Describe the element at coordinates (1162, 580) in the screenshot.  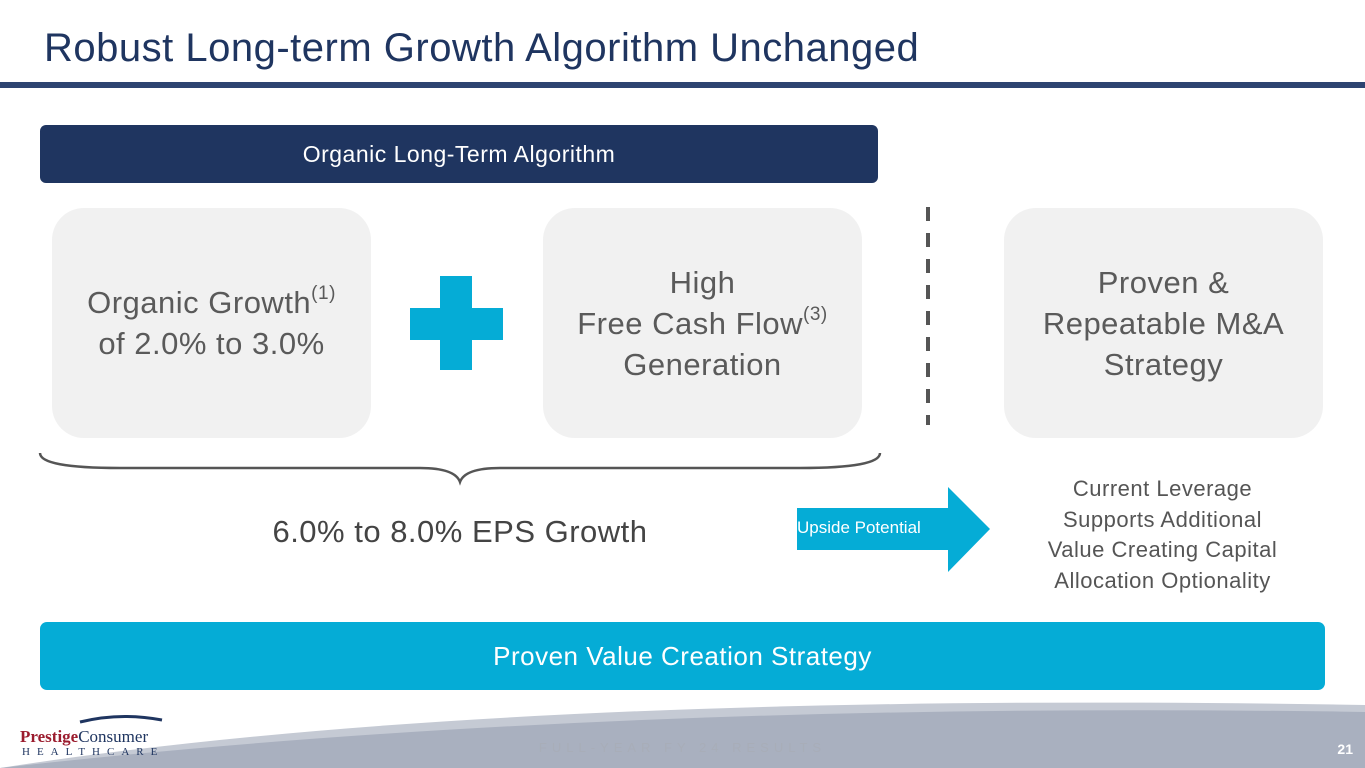
I see `upside-line: Allocation Optionality` at that location.